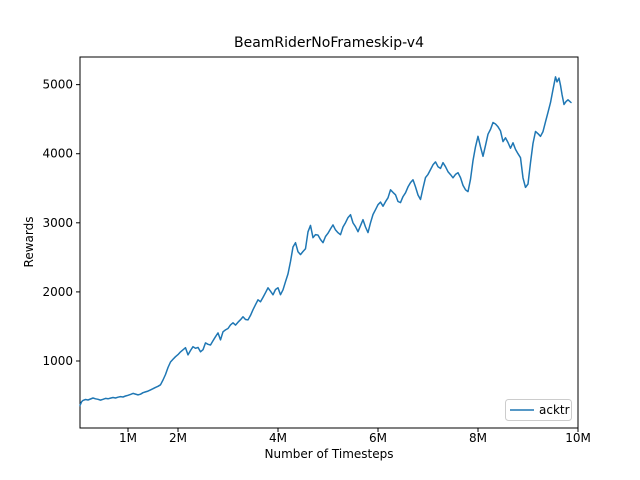  Describe the element at coordinates (329, 43) in the screenshot. I see `chart-title: BeamRiderNoFrameskip-v4` at that location.